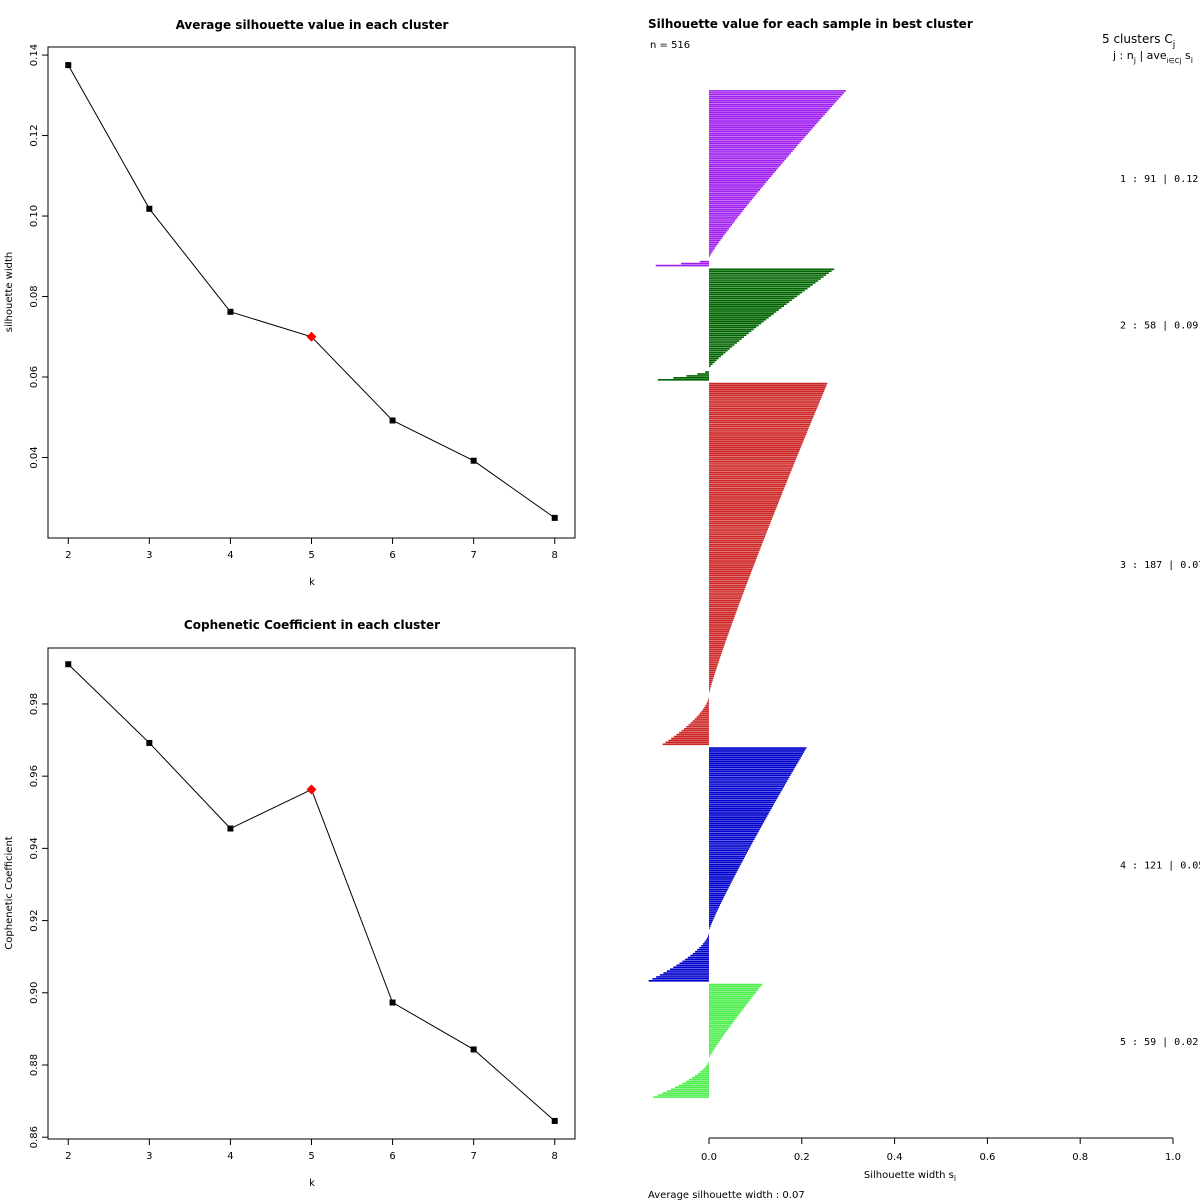 Image resolution: width=1200 pixels, height=1200 pixels. What do you see at coordinates (1160, 865) in the screenshot?
I see `cluster-summary-label: 4 : 121 | 0.05` at bounding box center [1160, 865].